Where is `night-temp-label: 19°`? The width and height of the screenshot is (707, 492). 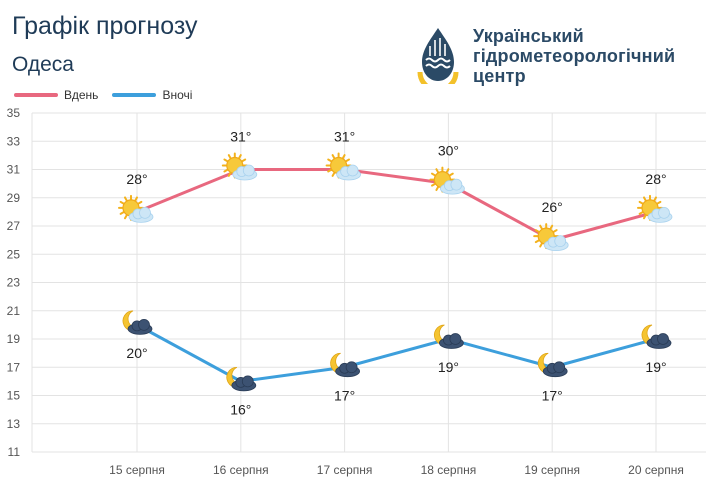
night-temp-label: 19° is located at coordinates (655, 367).